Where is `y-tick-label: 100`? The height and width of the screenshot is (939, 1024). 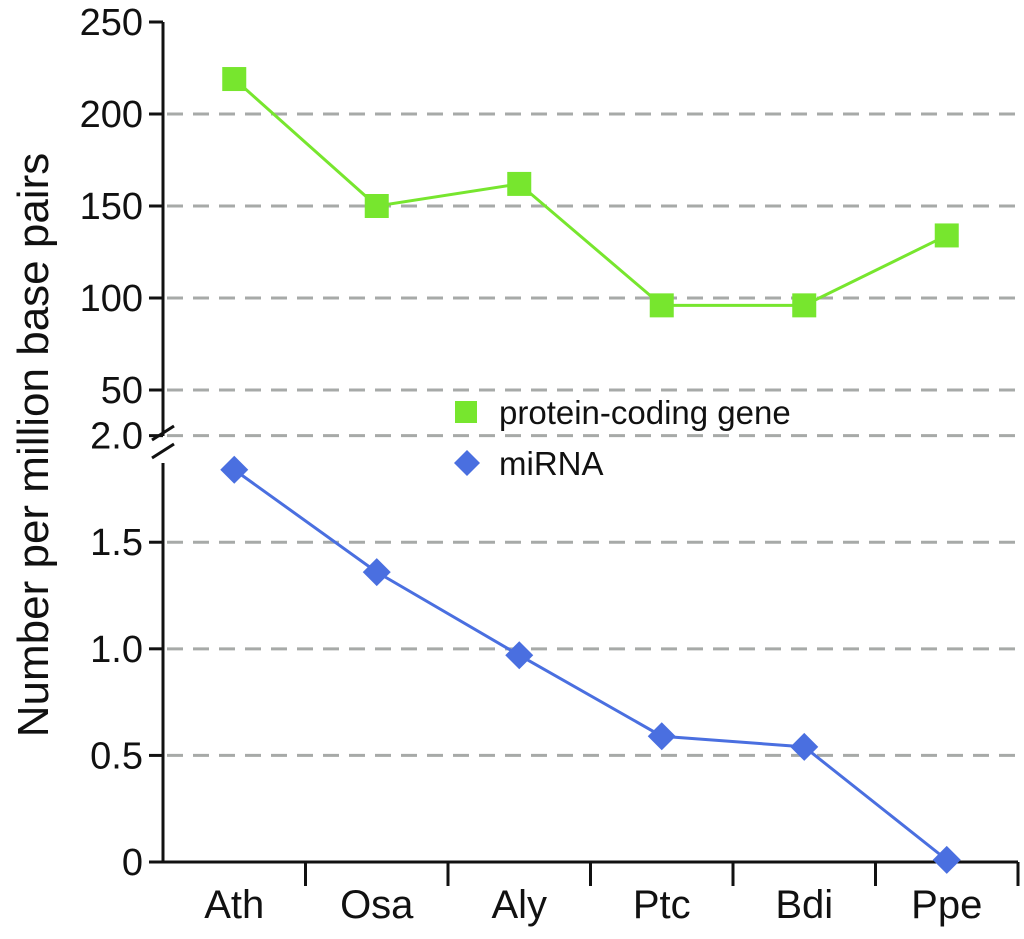
y-tick-label: 100 is located at coordinates (111, 299).